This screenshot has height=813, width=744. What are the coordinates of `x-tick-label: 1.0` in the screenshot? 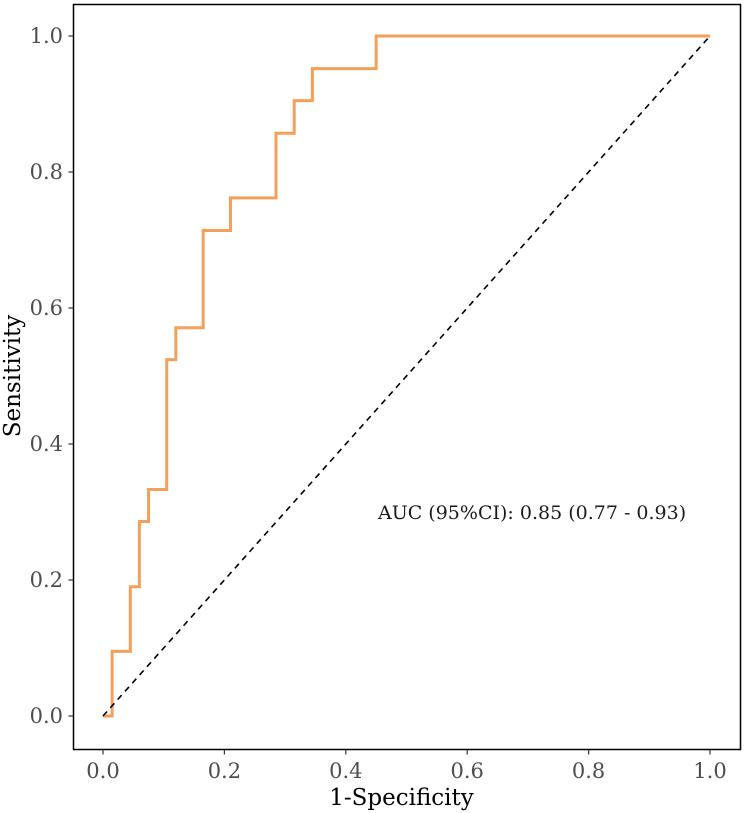 It's located at (709, 771).